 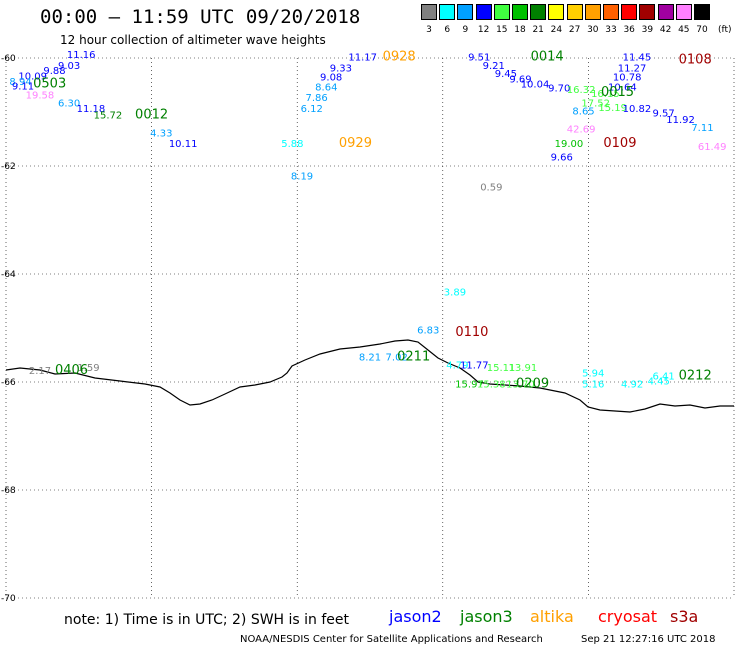 What do you see at coordinates (355, 143) in the screenshot?
I see `pass-time-label: 0929` at bounding box center [355, 143].